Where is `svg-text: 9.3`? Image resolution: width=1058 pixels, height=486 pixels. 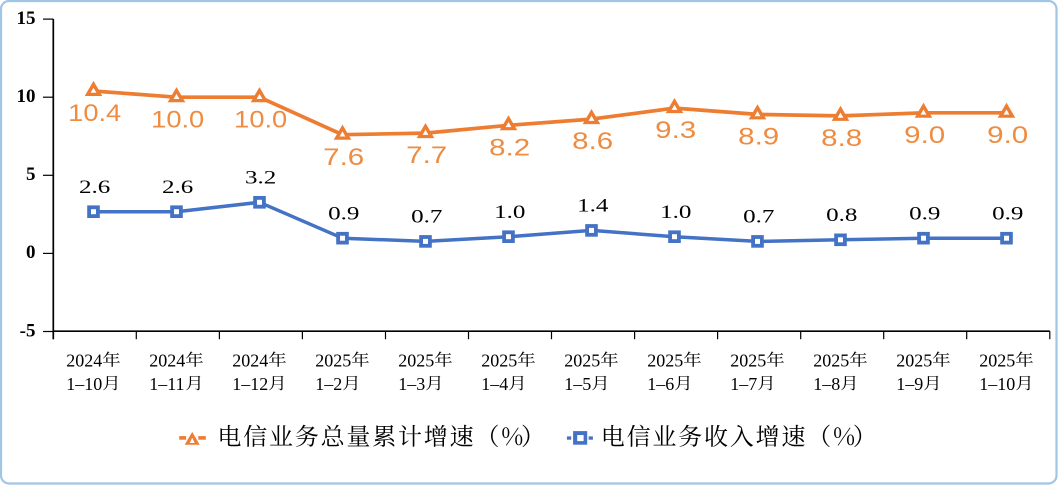
svg-text: 9.3 is located at coordinates (675, 130).